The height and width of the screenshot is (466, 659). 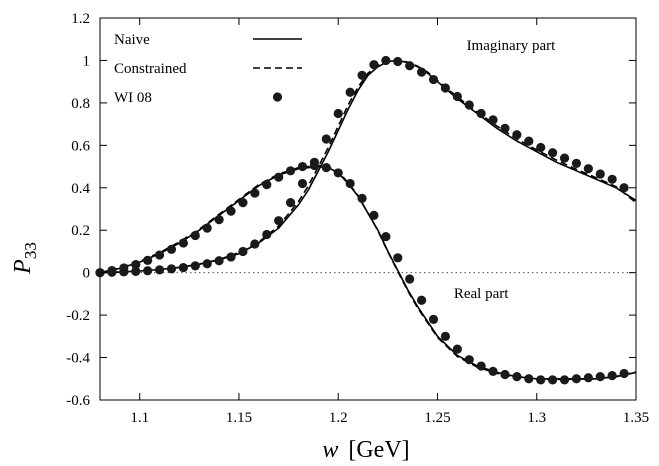 I want to click on x-axis-title: w [GeV], so click(x=365, y=450).